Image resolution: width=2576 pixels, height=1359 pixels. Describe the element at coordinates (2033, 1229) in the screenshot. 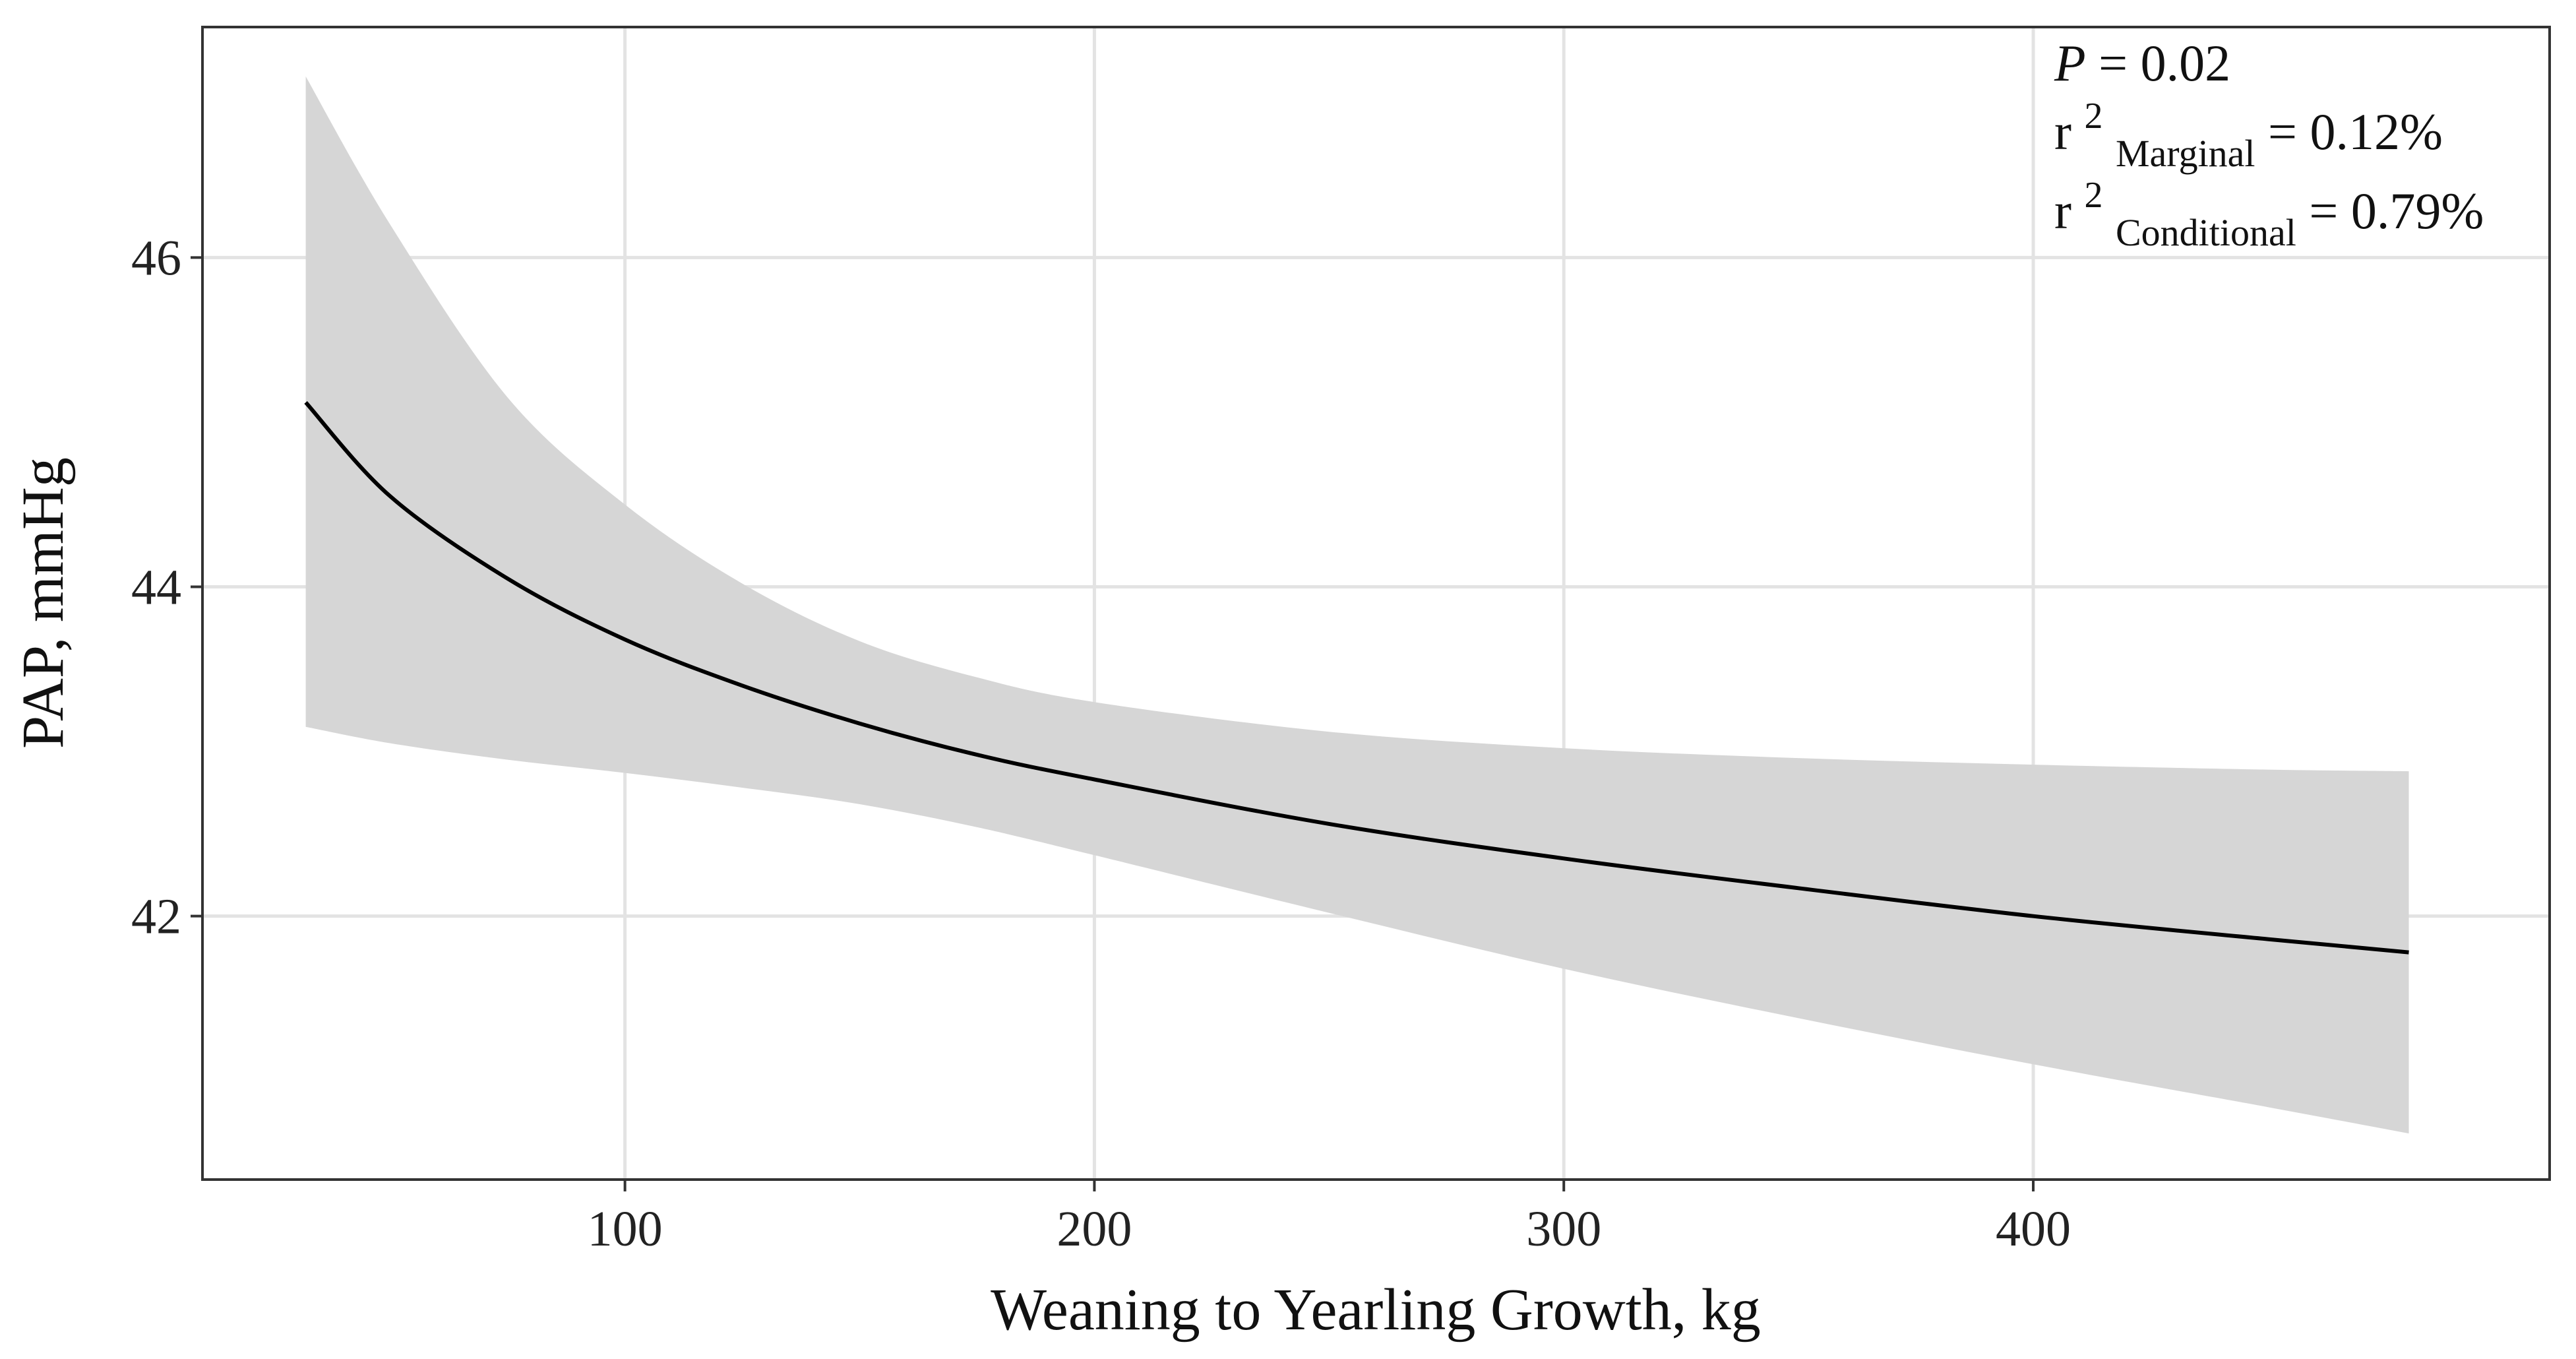

I see `x-tick-label: 400` at that location.